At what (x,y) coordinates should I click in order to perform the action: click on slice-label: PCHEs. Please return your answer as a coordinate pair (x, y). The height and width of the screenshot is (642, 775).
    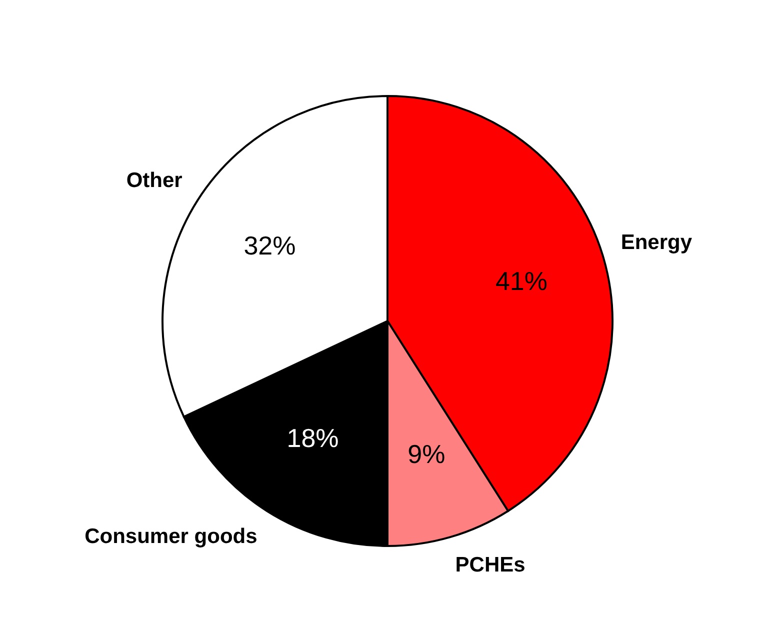
    Looking at the image, I should click on (490, 564).